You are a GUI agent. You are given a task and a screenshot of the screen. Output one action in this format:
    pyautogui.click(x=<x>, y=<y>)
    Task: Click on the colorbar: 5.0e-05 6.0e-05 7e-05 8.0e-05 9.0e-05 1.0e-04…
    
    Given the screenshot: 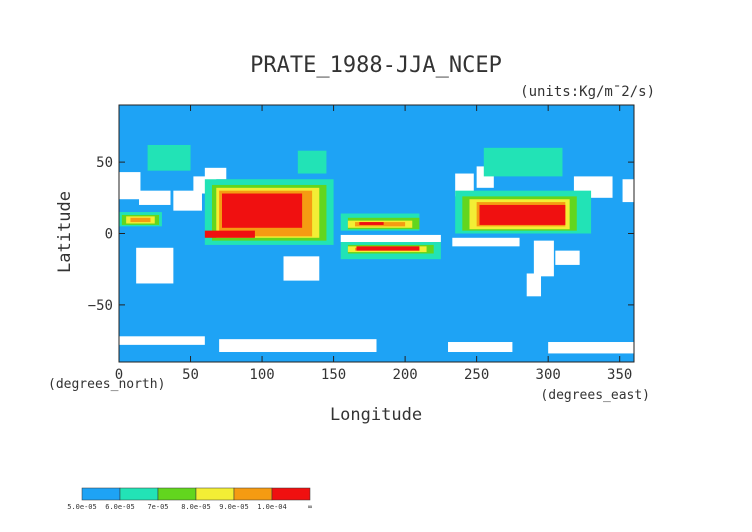 What is the action you would take?
    pyautogui.click(x=189, y=499)
    